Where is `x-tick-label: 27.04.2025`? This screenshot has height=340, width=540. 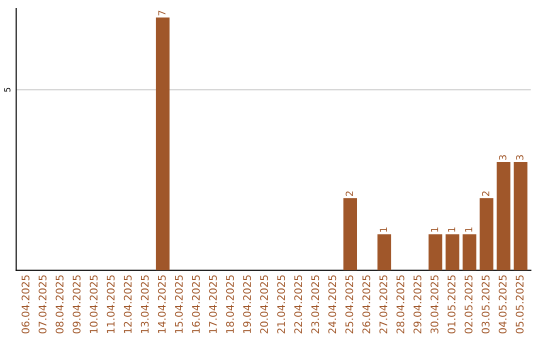
x-tick-label: 27.04.2025 is located at coordinates (383, 304).